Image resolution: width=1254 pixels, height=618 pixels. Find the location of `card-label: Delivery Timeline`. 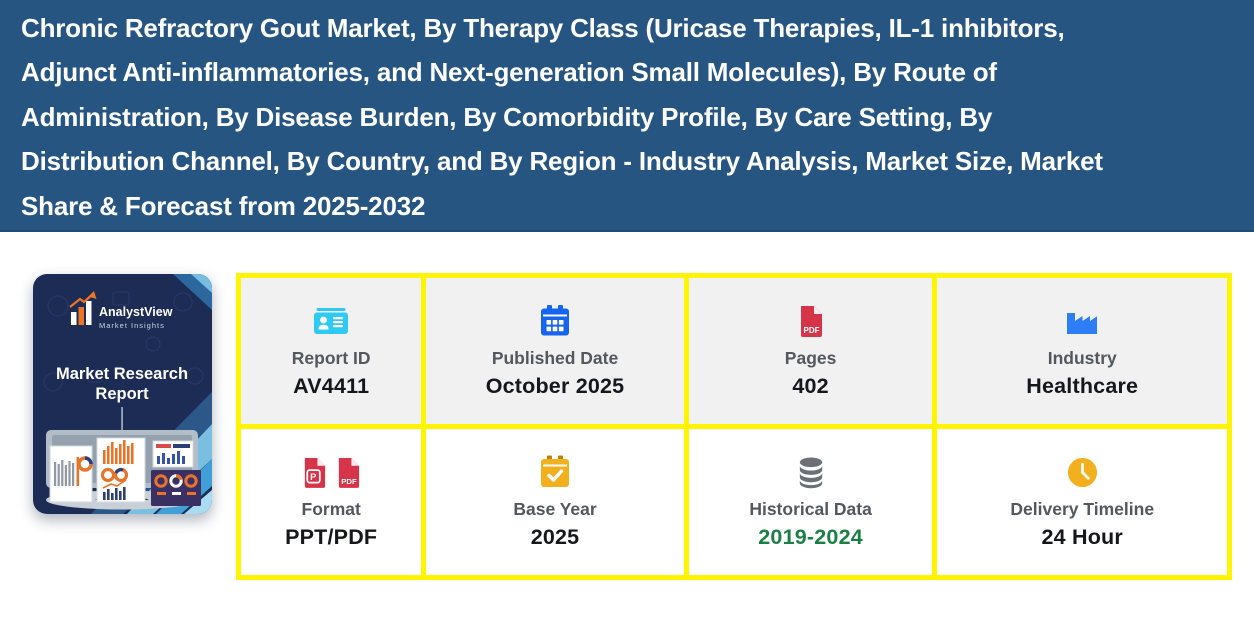

card-label: Delivery Timeline is located at coordinates (1082, 509).